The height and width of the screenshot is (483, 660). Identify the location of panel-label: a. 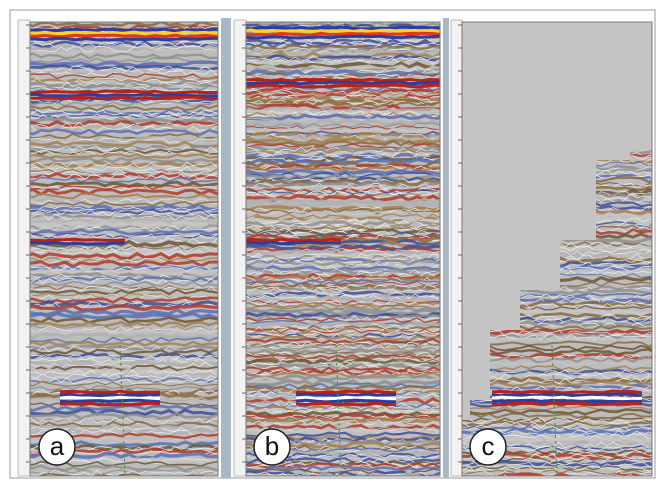
(57, 446).